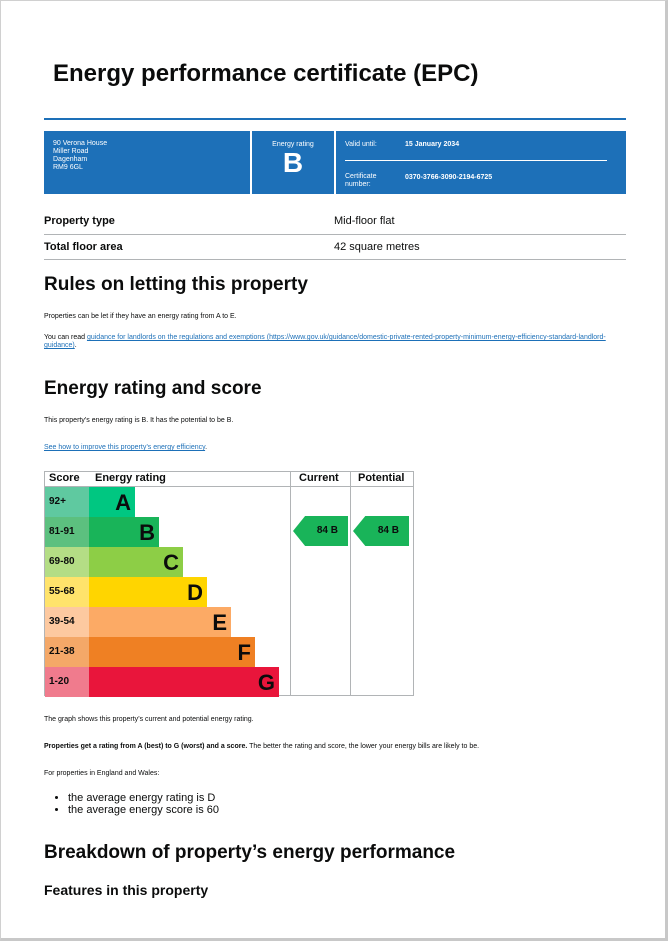 This screenshot has width=668, height=941. What do you see at coordinates (319, 478) in the screenshot?
I see `header-current: Current` at bounding box center [319, 478].